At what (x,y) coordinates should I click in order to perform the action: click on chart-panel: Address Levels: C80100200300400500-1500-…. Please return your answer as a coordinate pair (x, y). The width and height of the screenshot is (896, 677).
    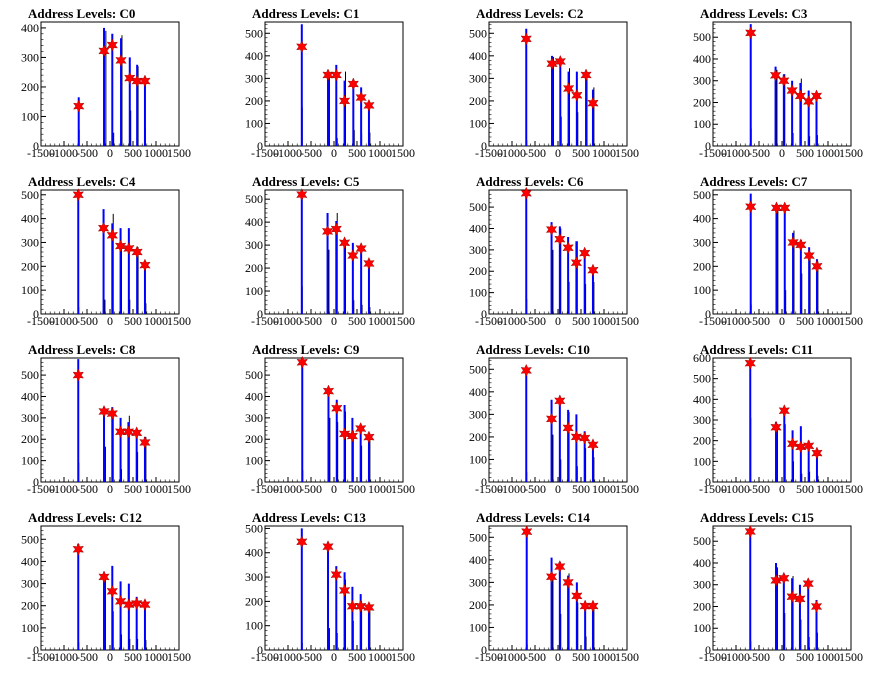
    Looking at the image, I should click on (106, 419).